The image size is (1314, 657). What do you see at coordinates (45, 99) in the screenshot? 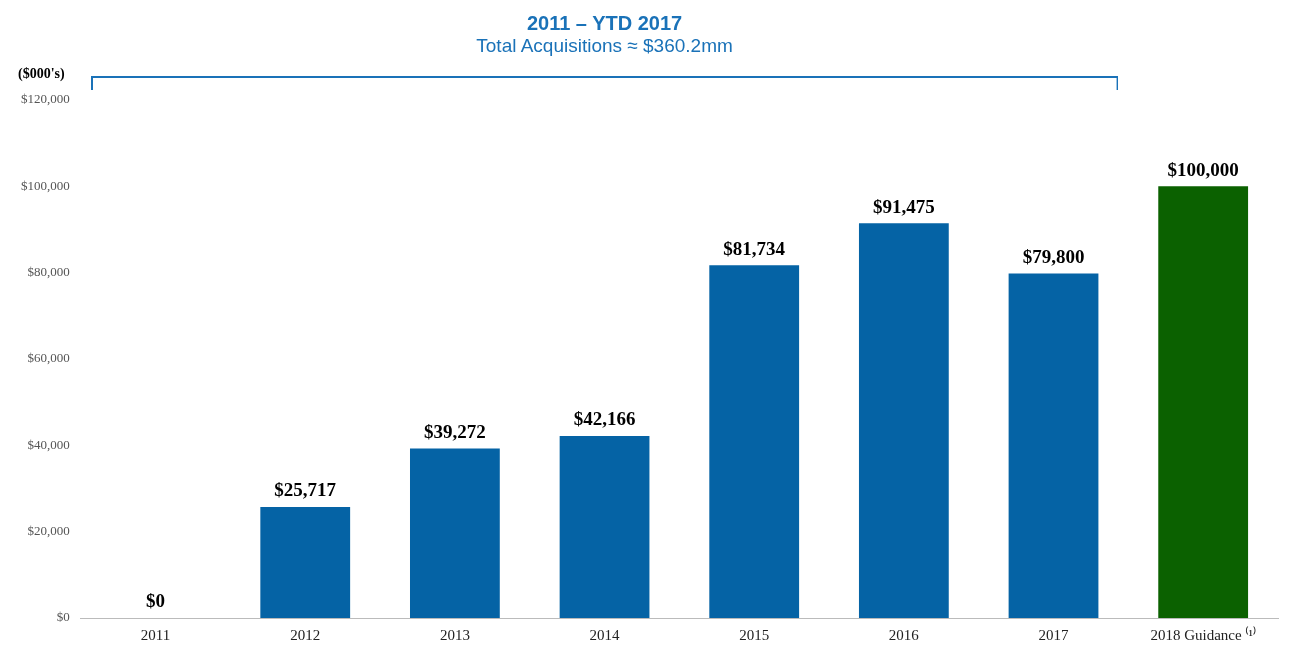
I see `y-tick-label: $120,000` at bounding box center [45, 99].